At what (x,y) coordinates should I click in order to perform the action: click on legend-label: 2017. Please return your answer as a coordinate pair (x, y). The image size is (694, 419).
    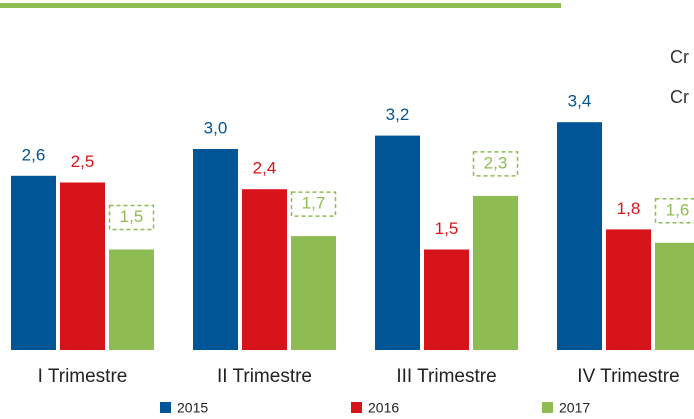
    Looking at the image, I should click on (574, 408).